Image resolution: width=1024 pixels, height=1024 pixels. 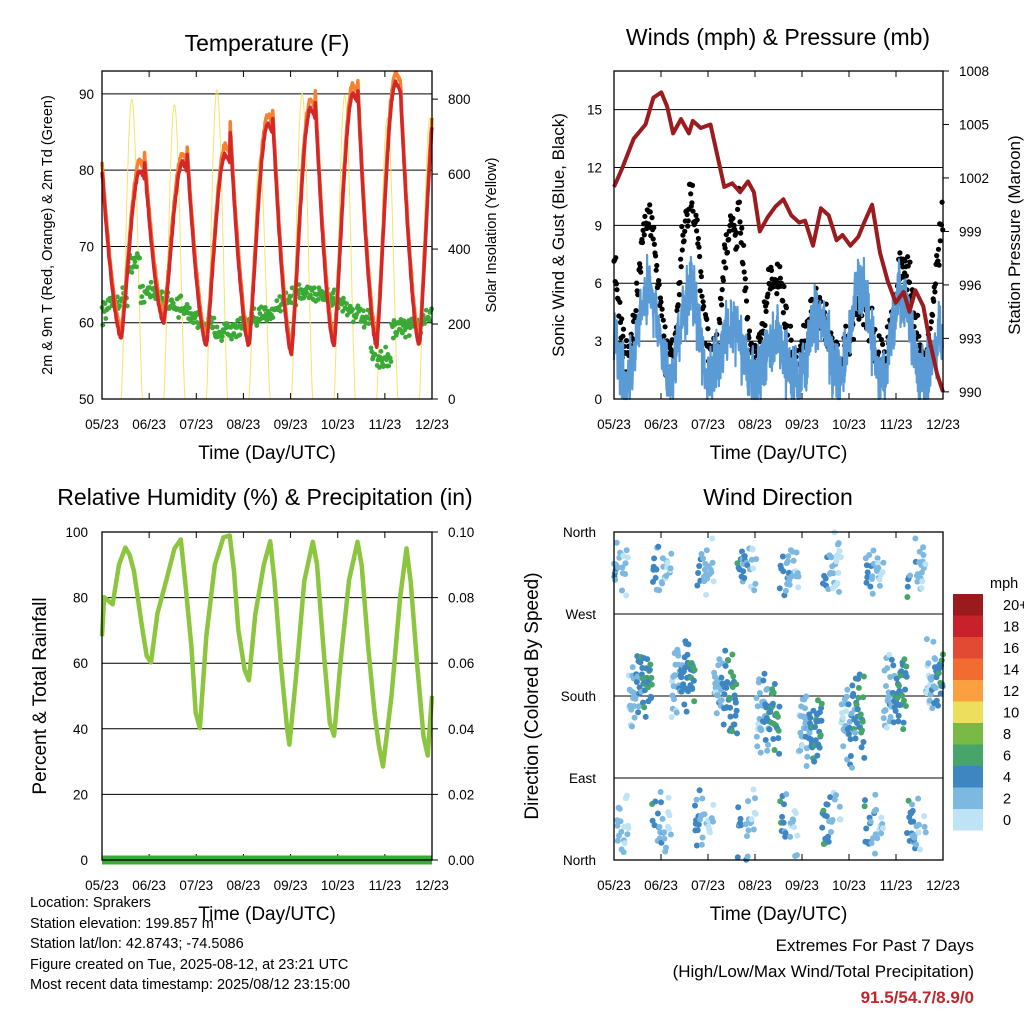 What do you see at coordinates (338, 424) in the screenshot?
I see `x-tick-label: 10/23` at bounding box center [338, 424].